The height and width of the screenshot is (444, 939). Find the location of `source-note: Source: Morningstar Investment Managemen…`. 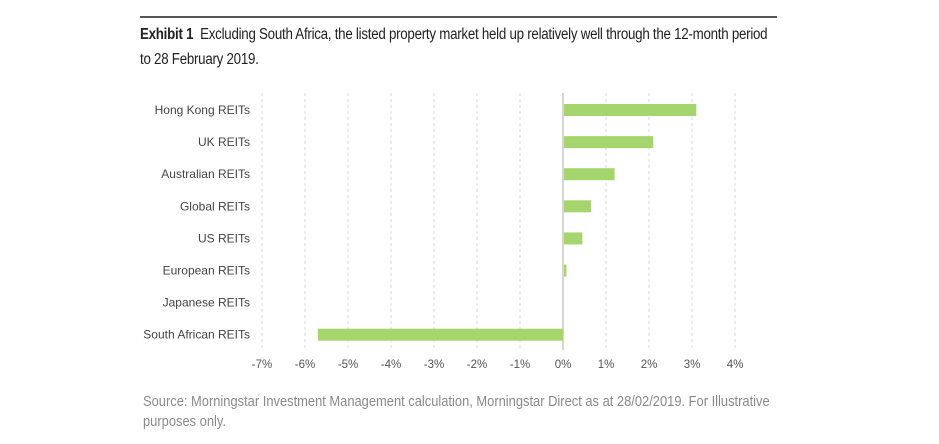

source-note: Source: Morningstar Investment Managemen… is located at coordinates (456, 411).